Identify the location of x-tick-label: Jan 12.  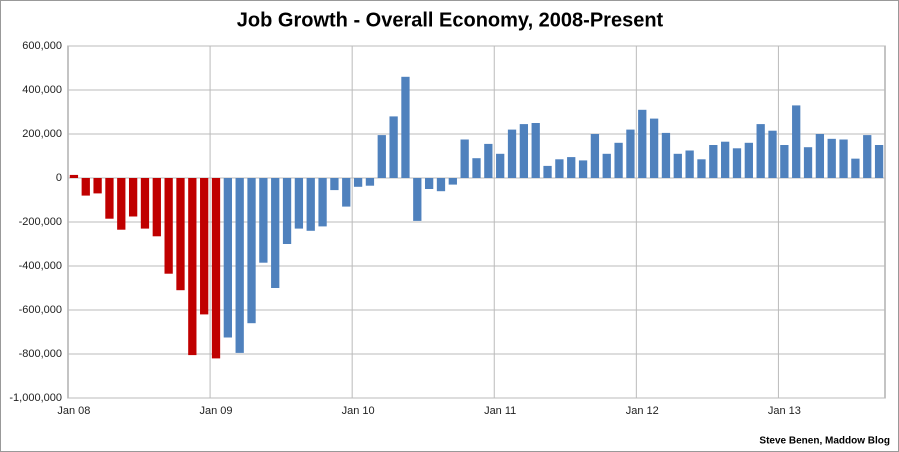
(642, 411).